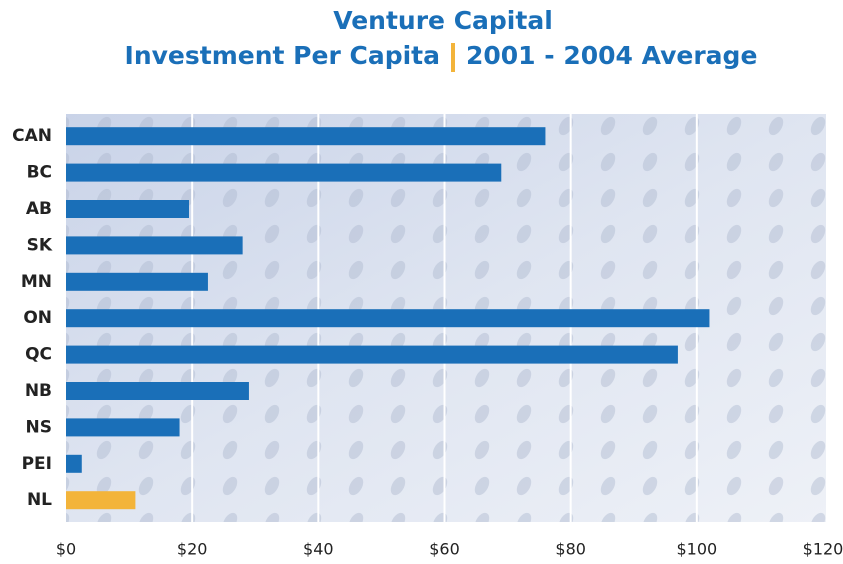 This screenshot has height=564, width=843. Describe the element at coordinates (318, 549) in the screenshot. I see `x-tick-label: $40` at that location.